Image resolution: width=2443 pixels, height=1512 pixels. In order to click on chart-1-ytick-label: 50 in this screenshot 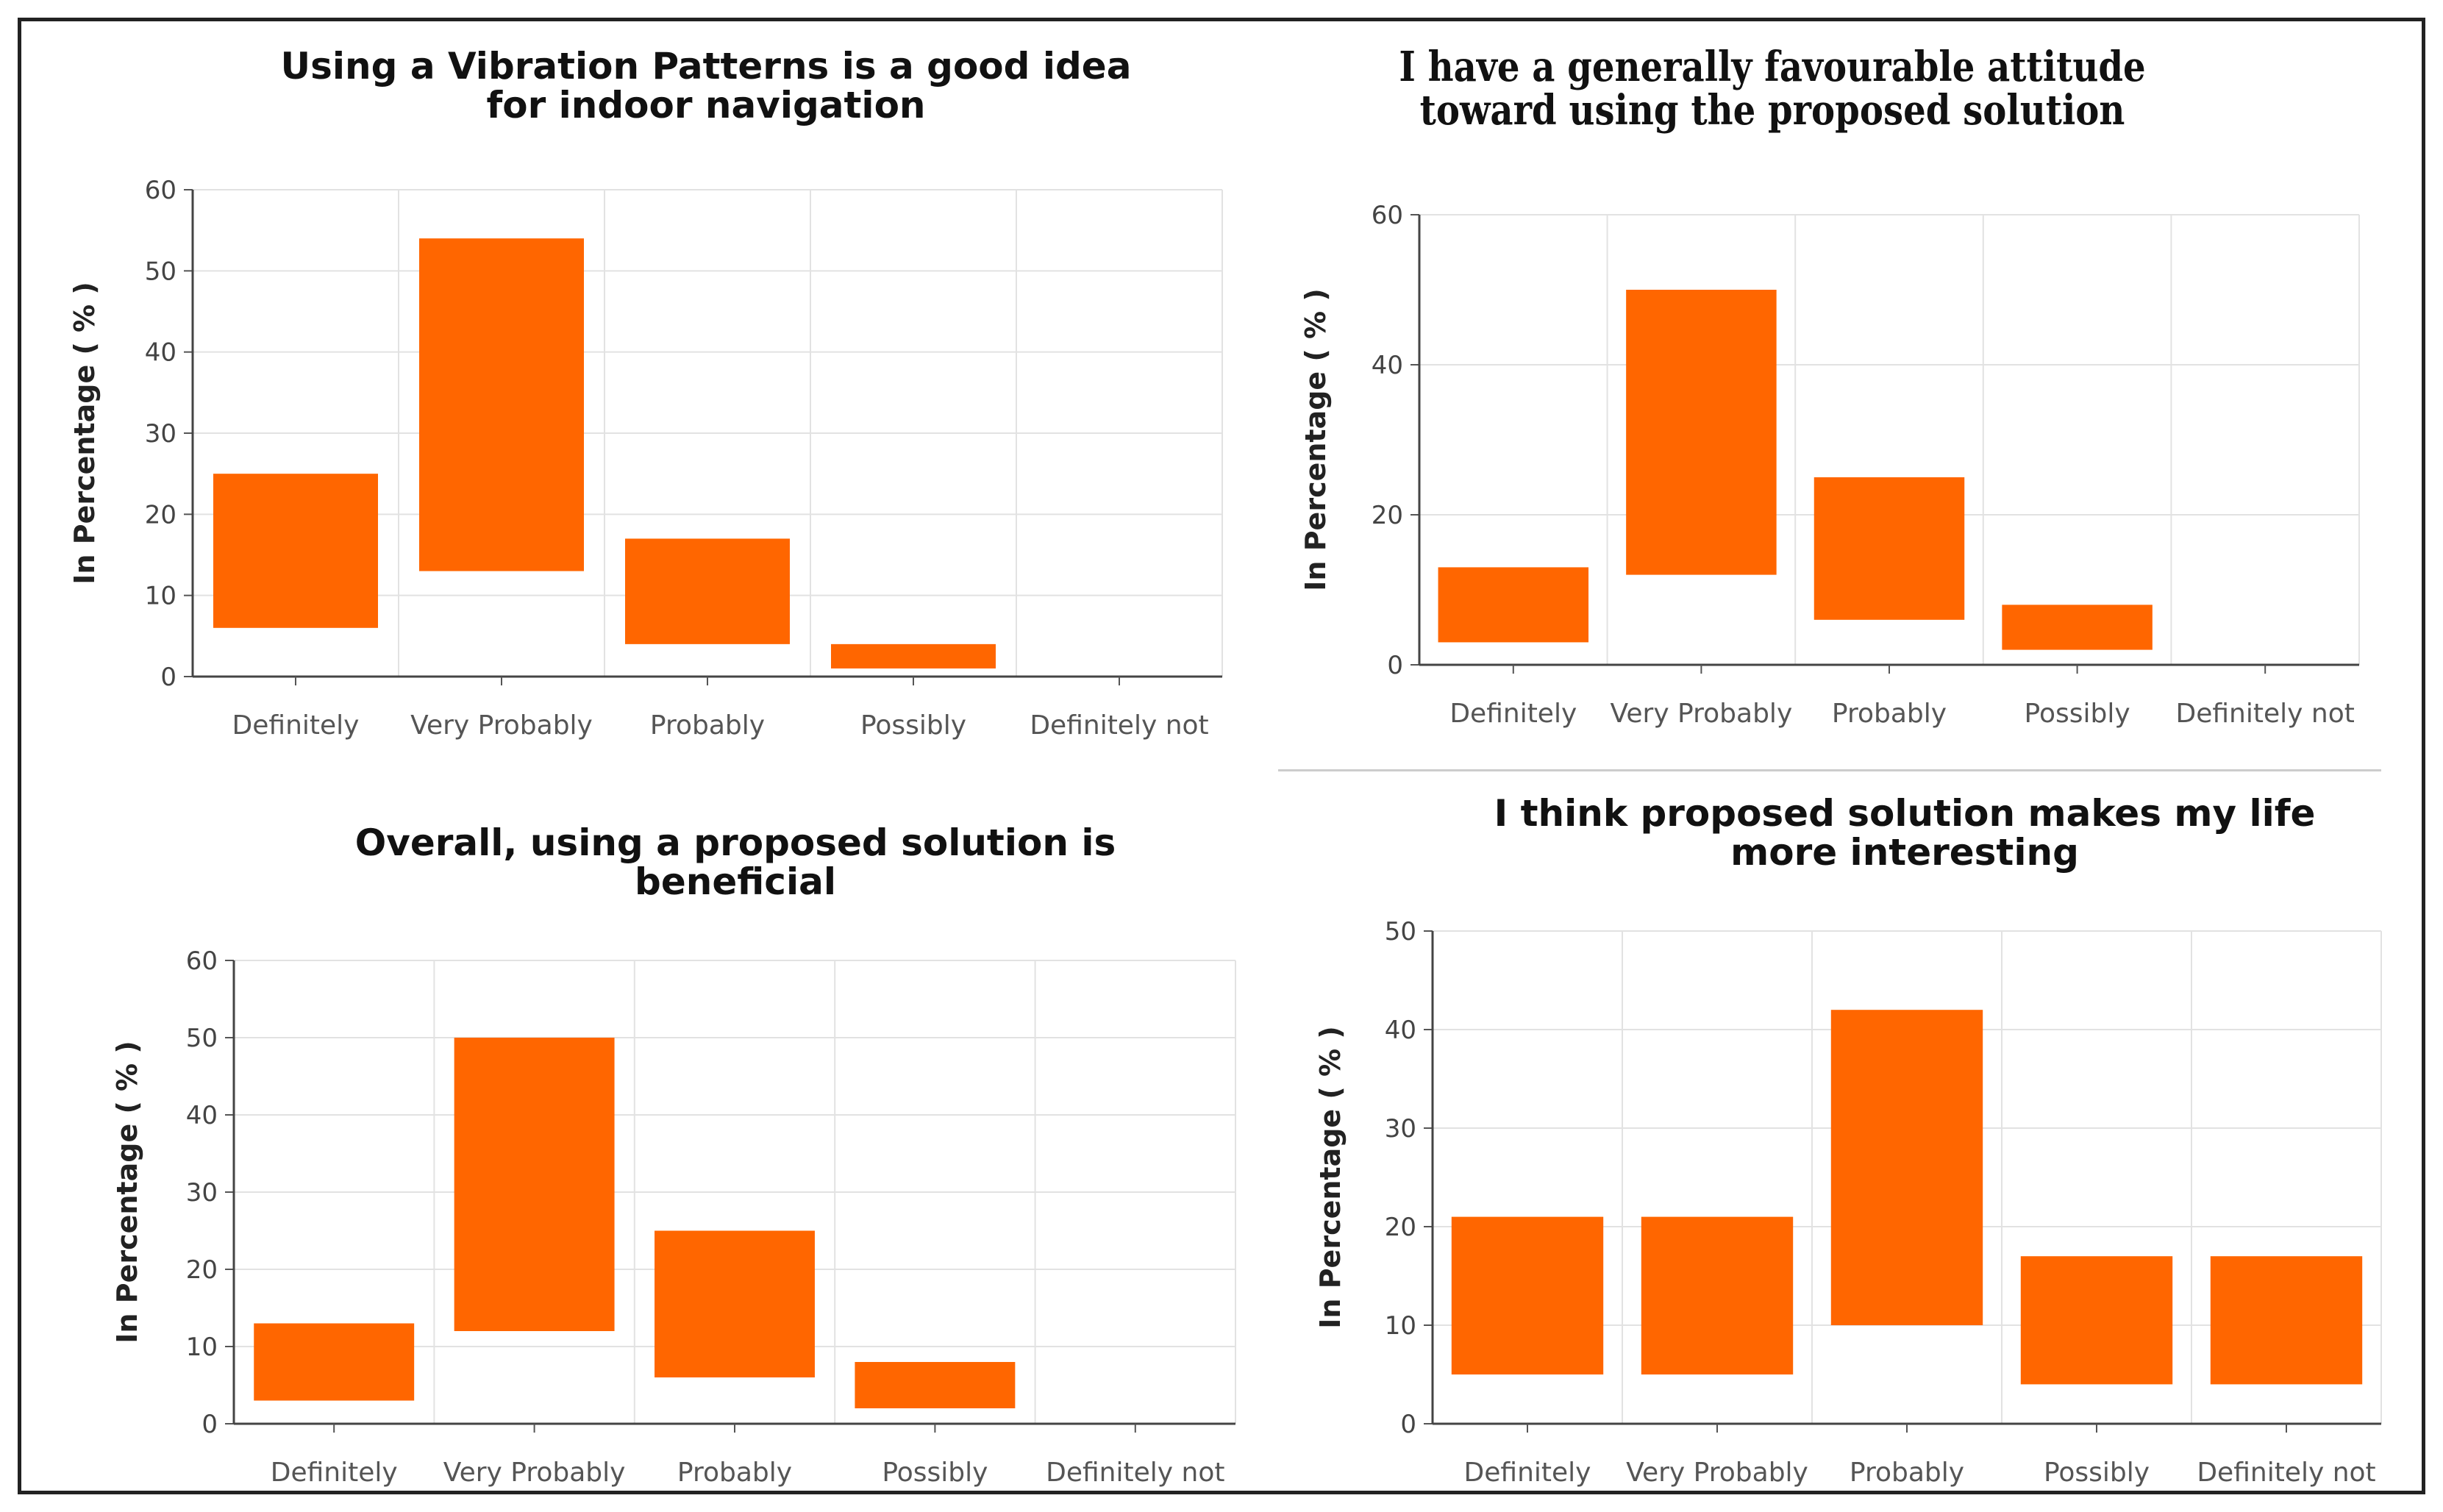, I will do `click(160, 272)`.